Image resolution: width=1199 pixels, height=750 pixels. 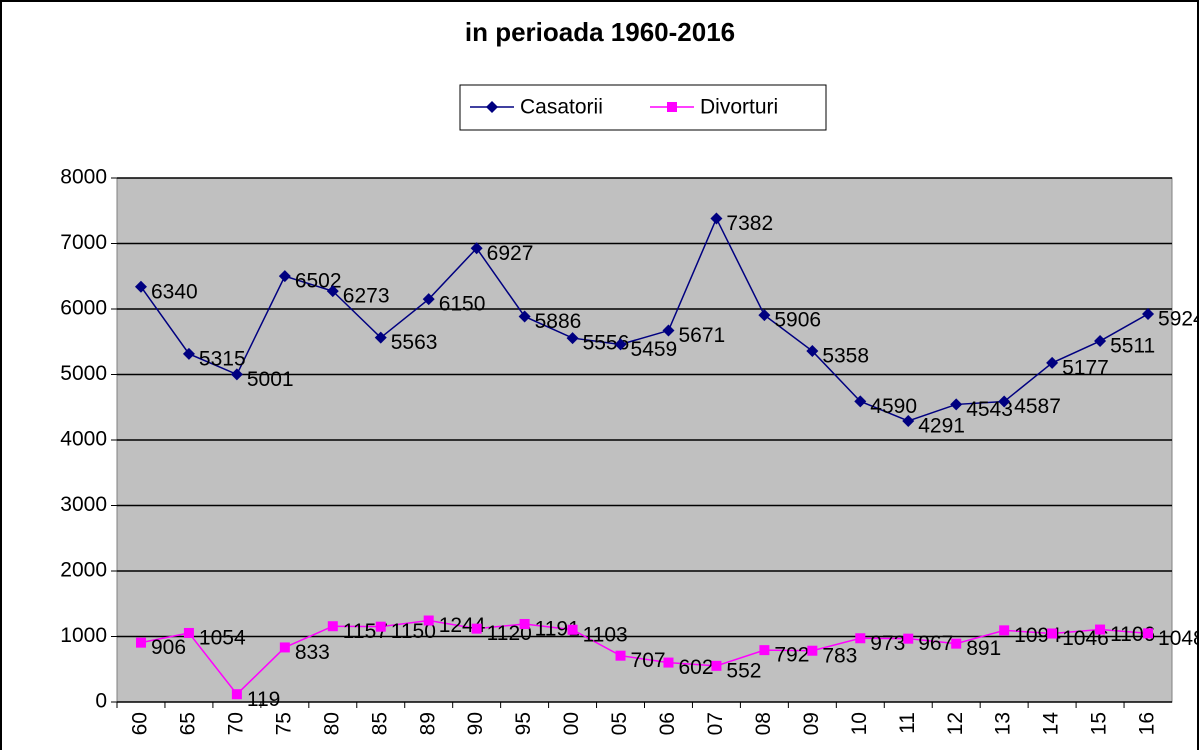 What do you see at coordinates (427, 723) in the screenshot?
I see `x-tick-label: 89` at bounding box center [427, 723].